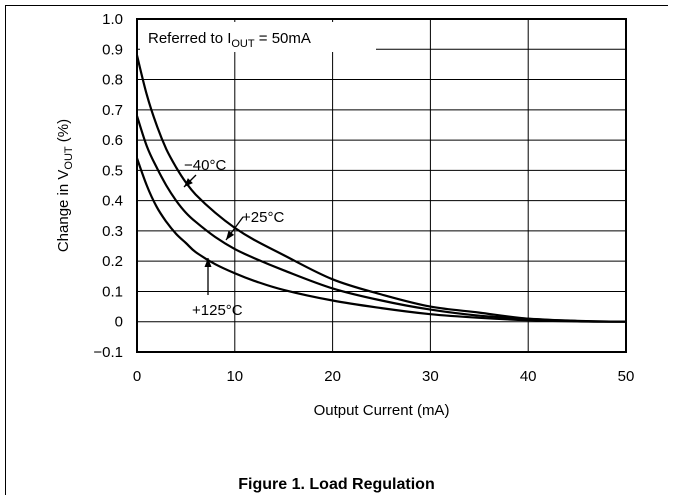 Image resolution: width=673 pixels, height=500 pixels. What do you see at coordinates (112, 291) in the screenshot?
I see `y-tick-label: 0.1` at bounding box center [112, 291].